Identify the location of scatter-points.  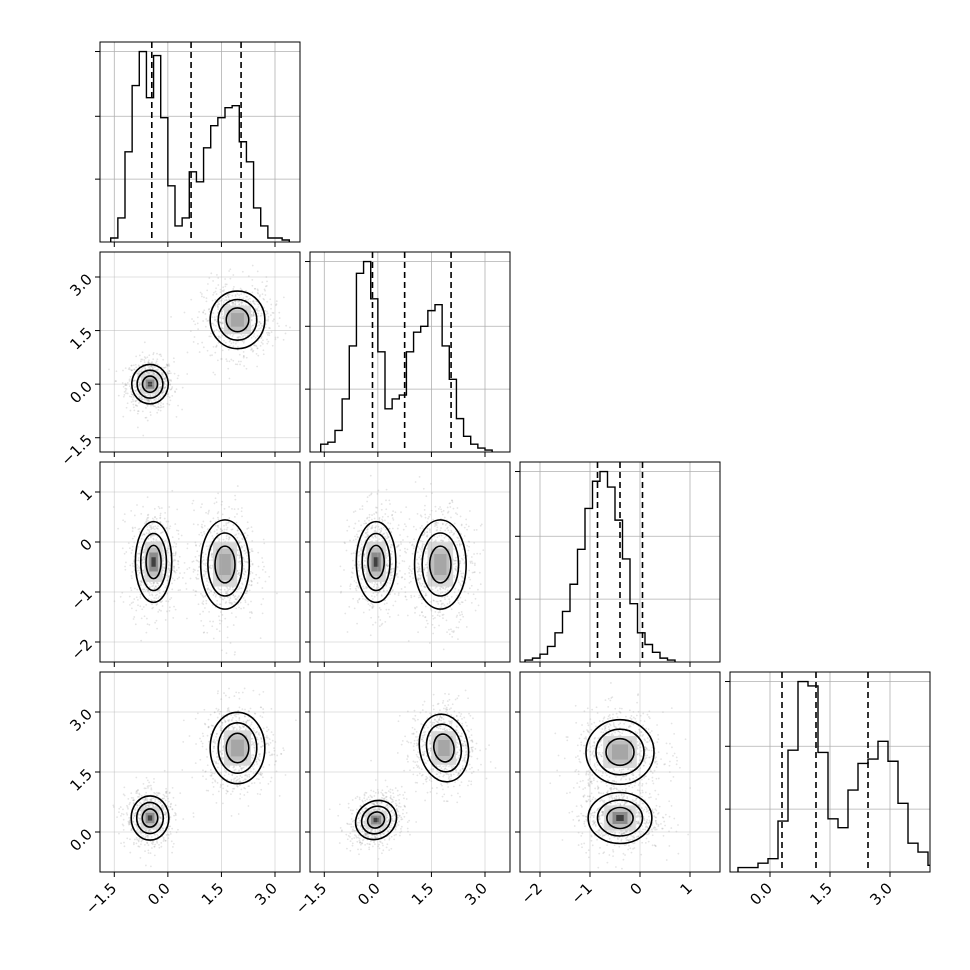
(204, 777).